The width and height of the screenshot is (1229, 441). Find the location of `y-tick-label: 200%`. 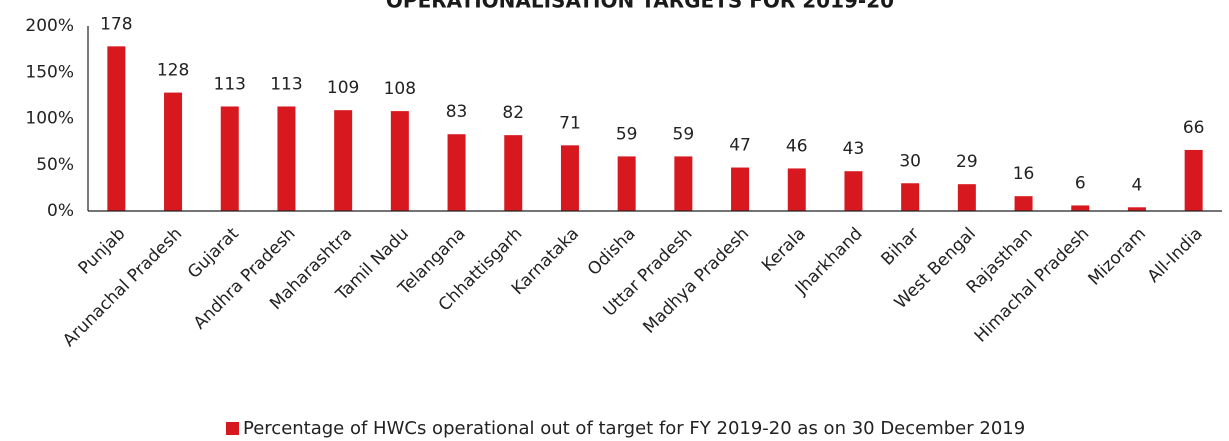

y-tick-label: 200% is located at coordinates (49, 26).